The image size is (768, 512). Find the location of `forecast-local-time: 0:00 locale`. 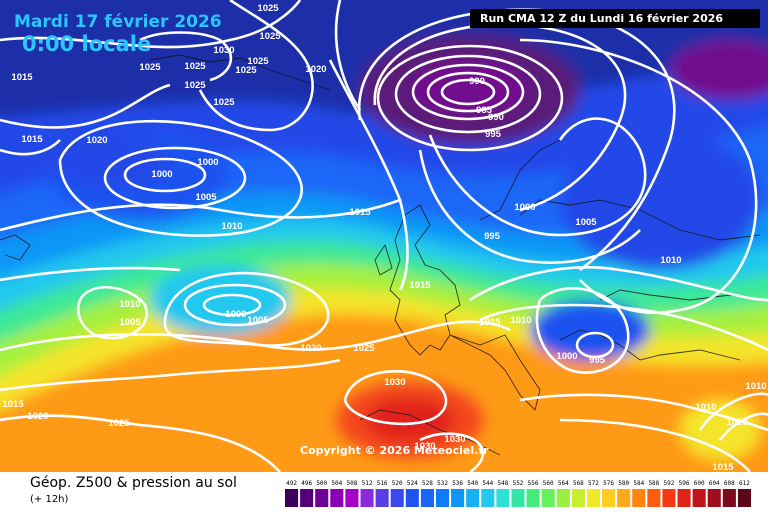

forecast-local-time: 0:00 locale is located at coordinates (87, 44).